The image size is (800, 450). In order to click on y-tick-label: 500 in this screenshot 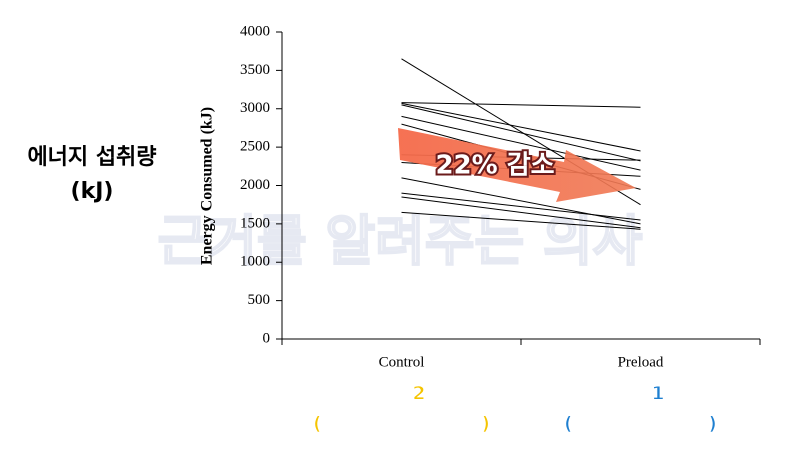, I will do `click(259, 300)`.